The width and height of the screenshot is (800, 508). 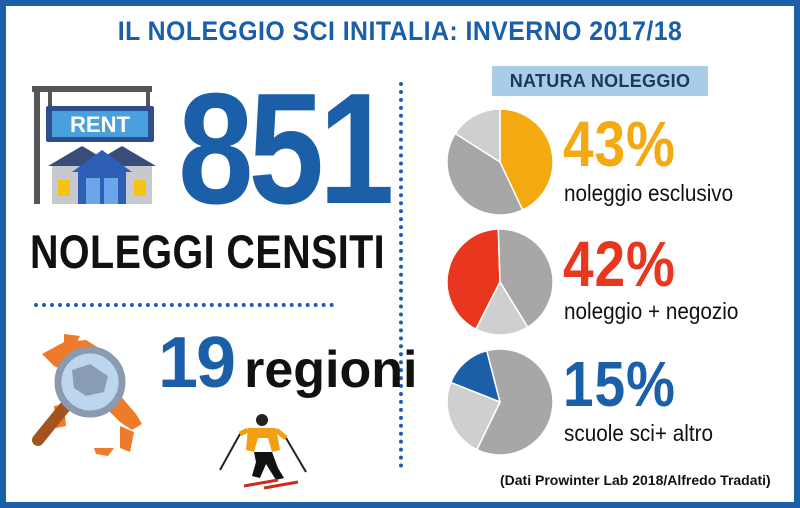 What do you see at coordinates (208, 251) in the screenshot?
I see `rentals-count-label: NOLEGGI CENSITI` at bounding box center [208, 251].